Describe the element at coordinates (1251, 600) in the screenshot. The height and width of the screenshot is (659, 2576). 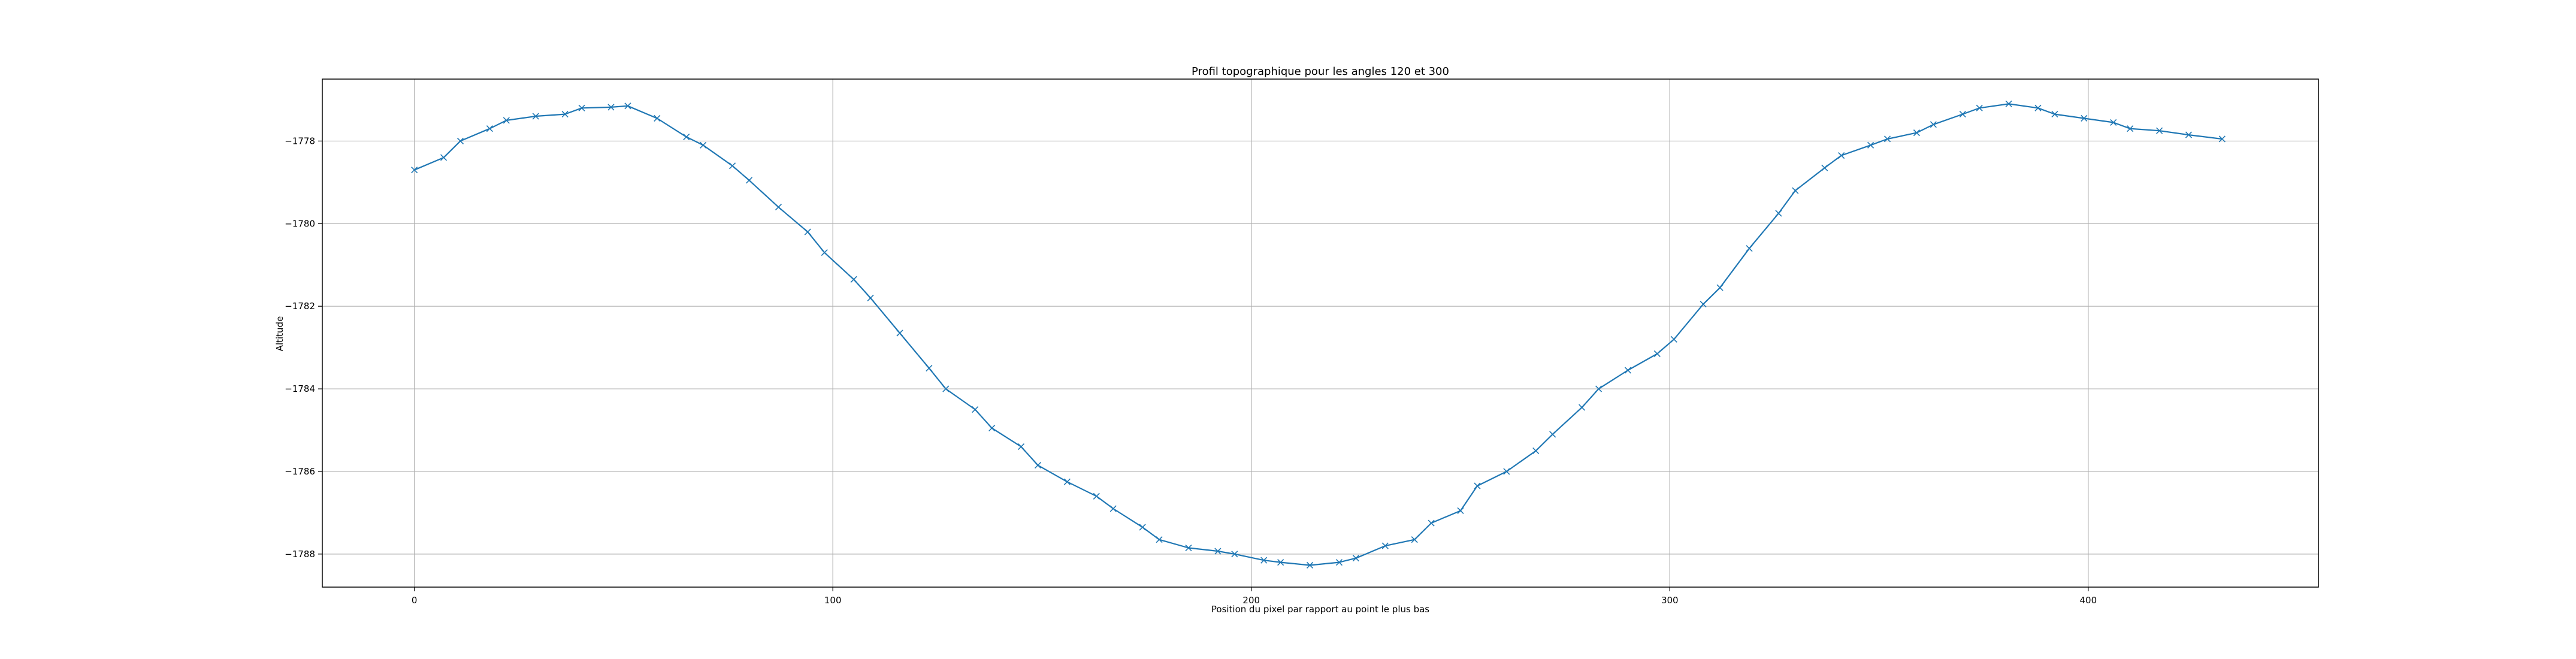
I see `x-tick-label: 200` at that location.